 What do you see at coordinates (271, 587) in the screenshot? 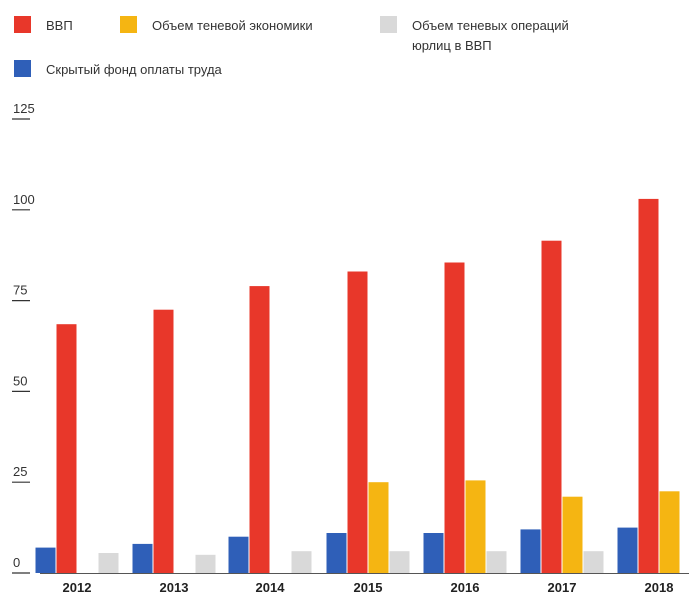
I see `x-tick-label: 2014` at bounding box center [271, 587].